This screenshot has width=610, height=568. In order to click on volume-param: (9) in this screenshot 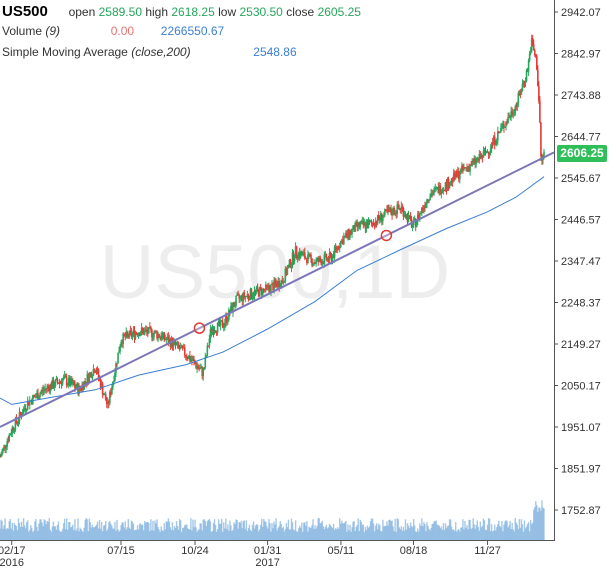, I will do `click(53, 31)`.